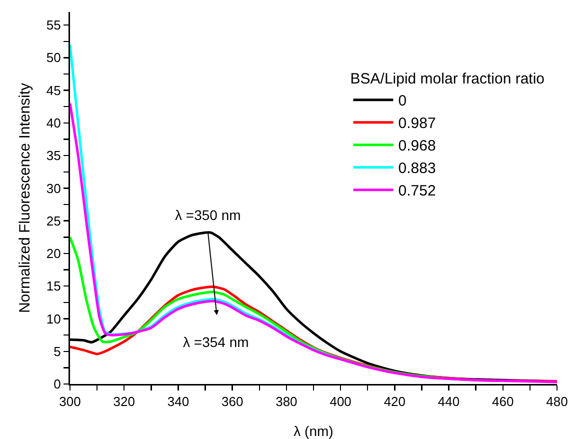 The width and height of the screenshot is (580, 439). What do you see at coordinates (447, 79) in the screenshot?
I see `legend-title: BSA/Lipid molar fraction ratio` at bounding box center [447, 79].